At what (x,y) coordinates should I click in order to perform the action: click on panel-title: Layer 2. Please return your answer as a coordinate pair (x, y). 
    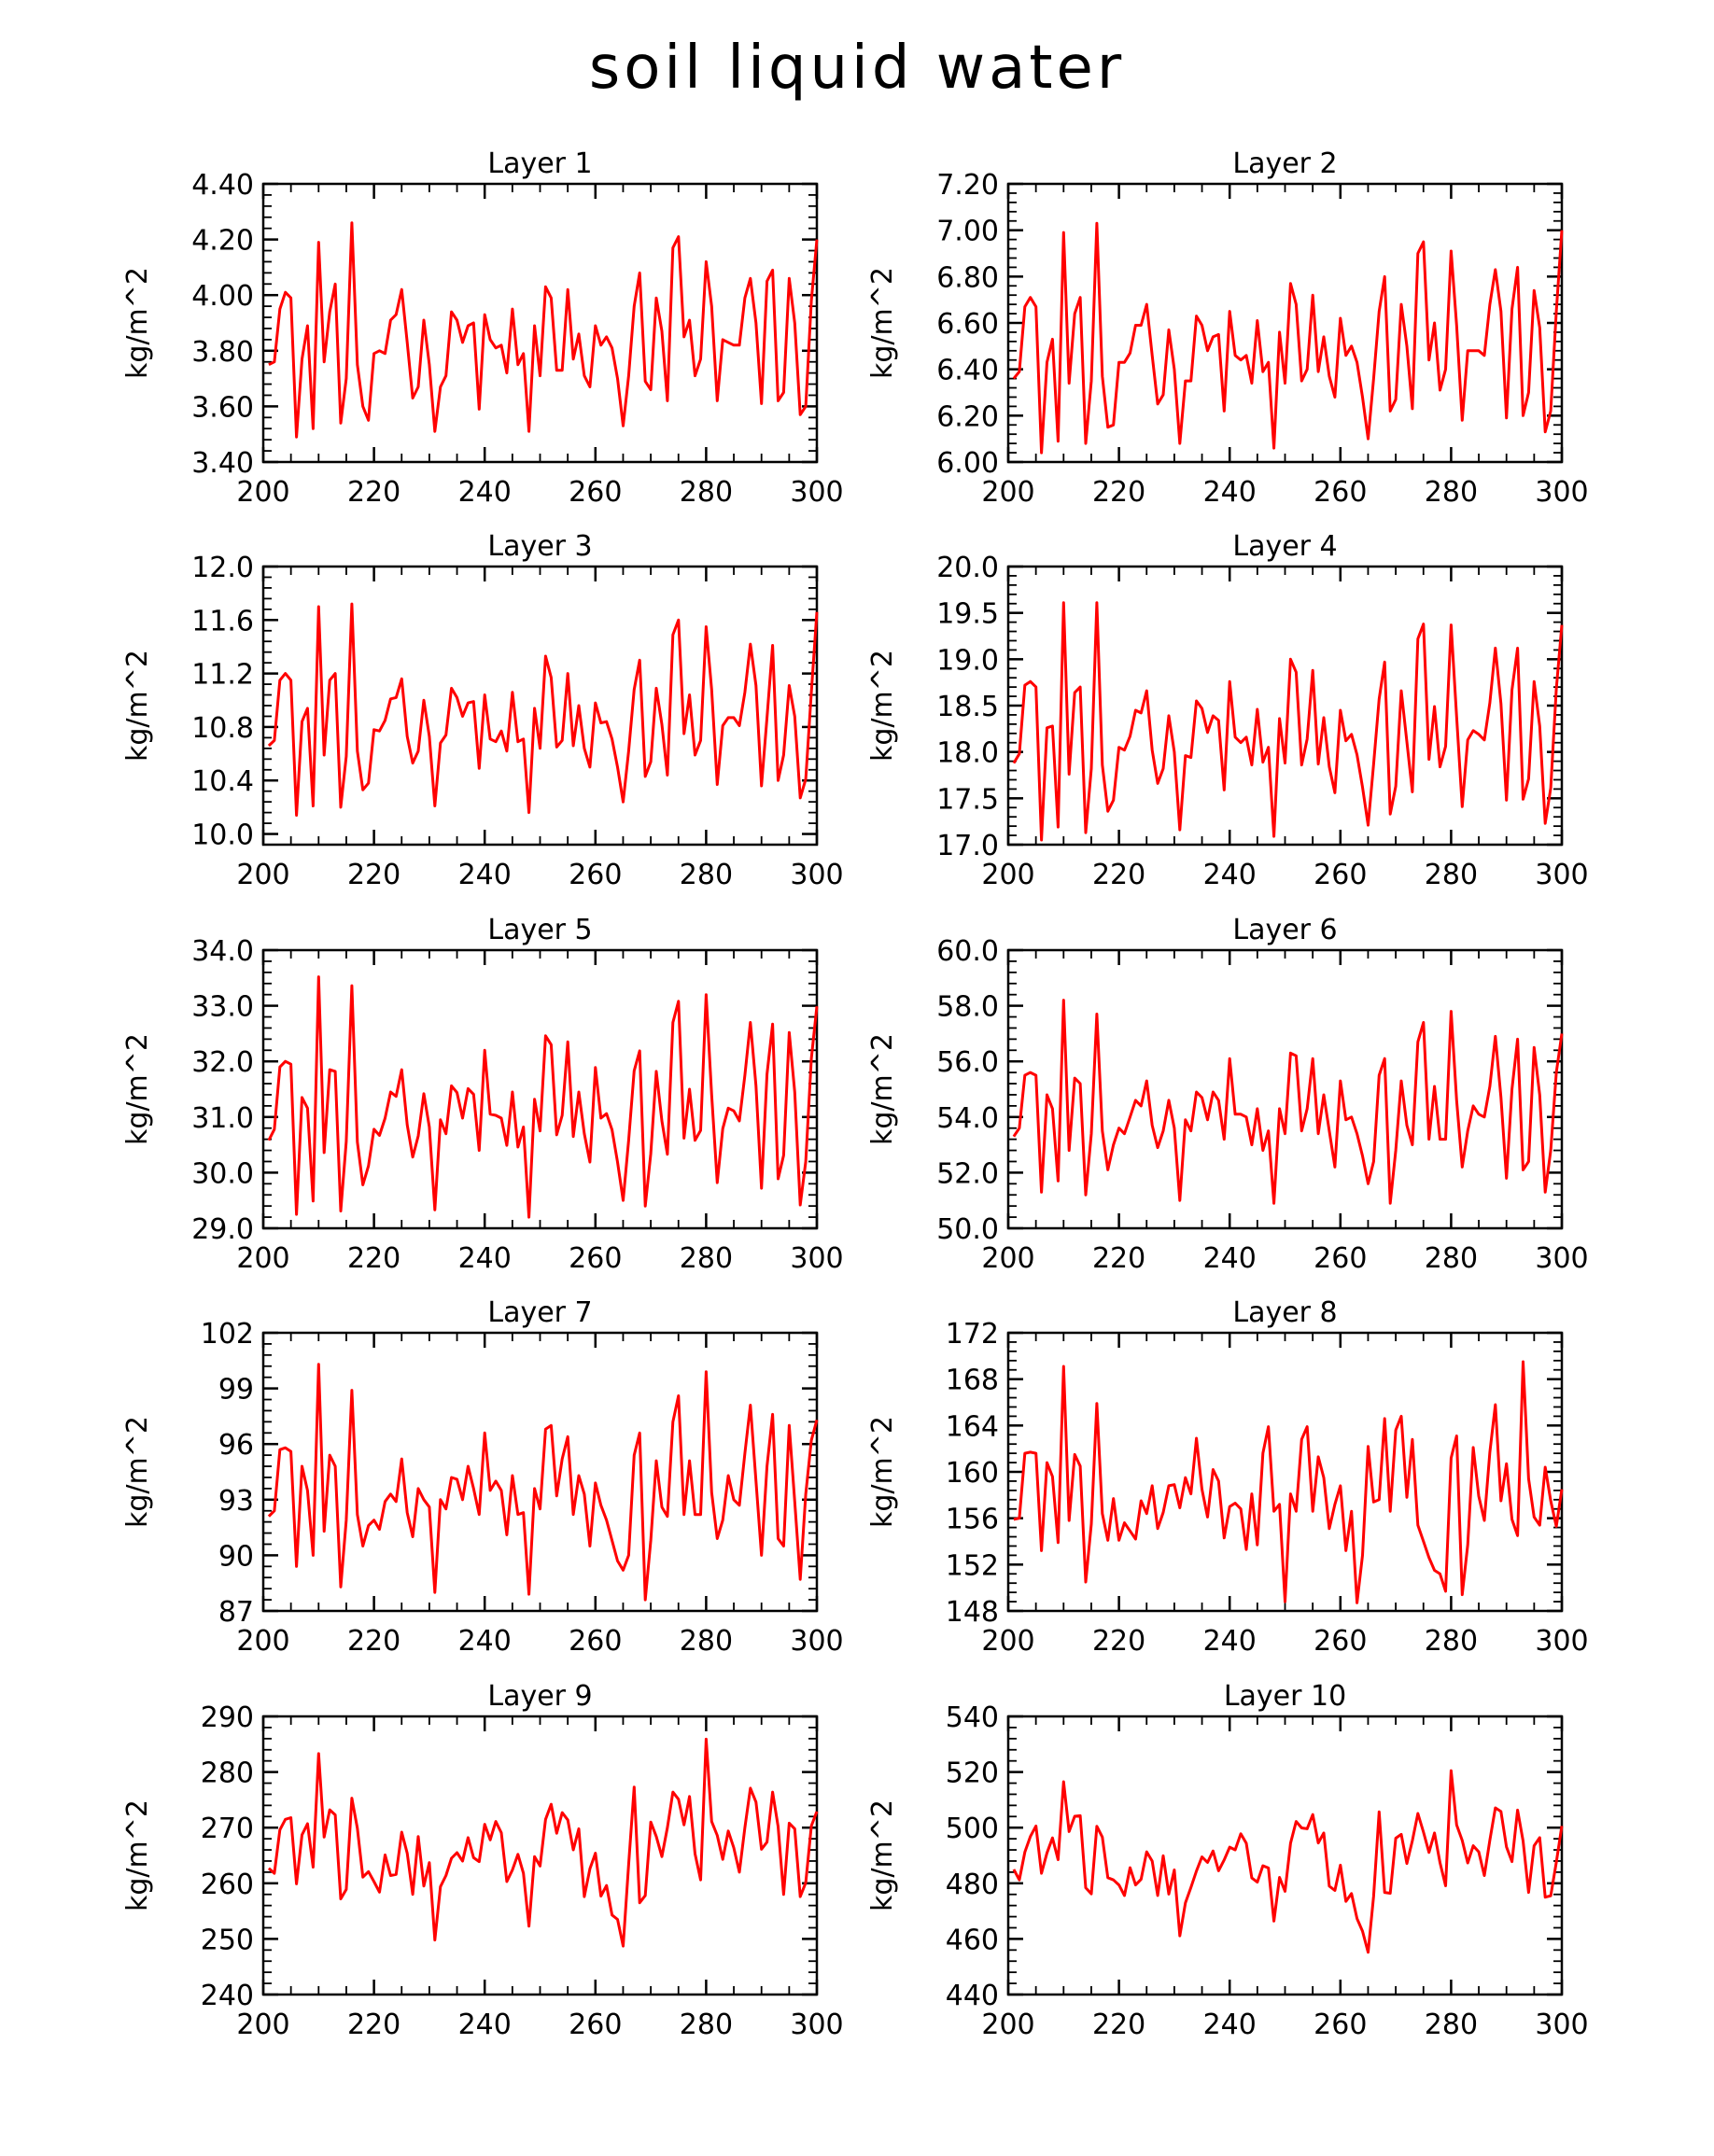
    Looking at the image, I should click on (1285, 163).